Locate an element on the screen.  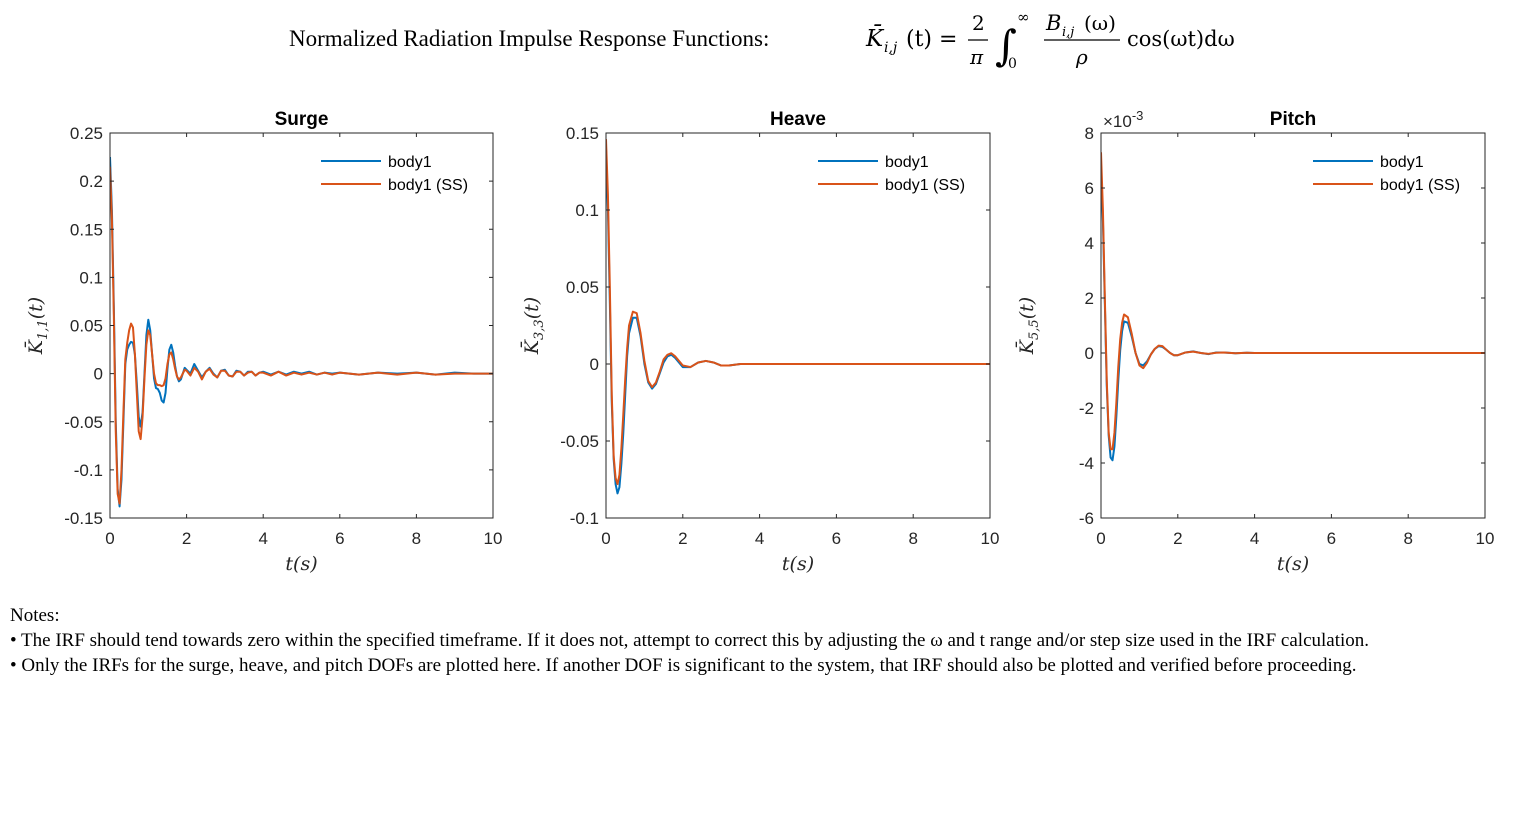
y-label-sub: 1,1 is located at coordinates (43, 329).